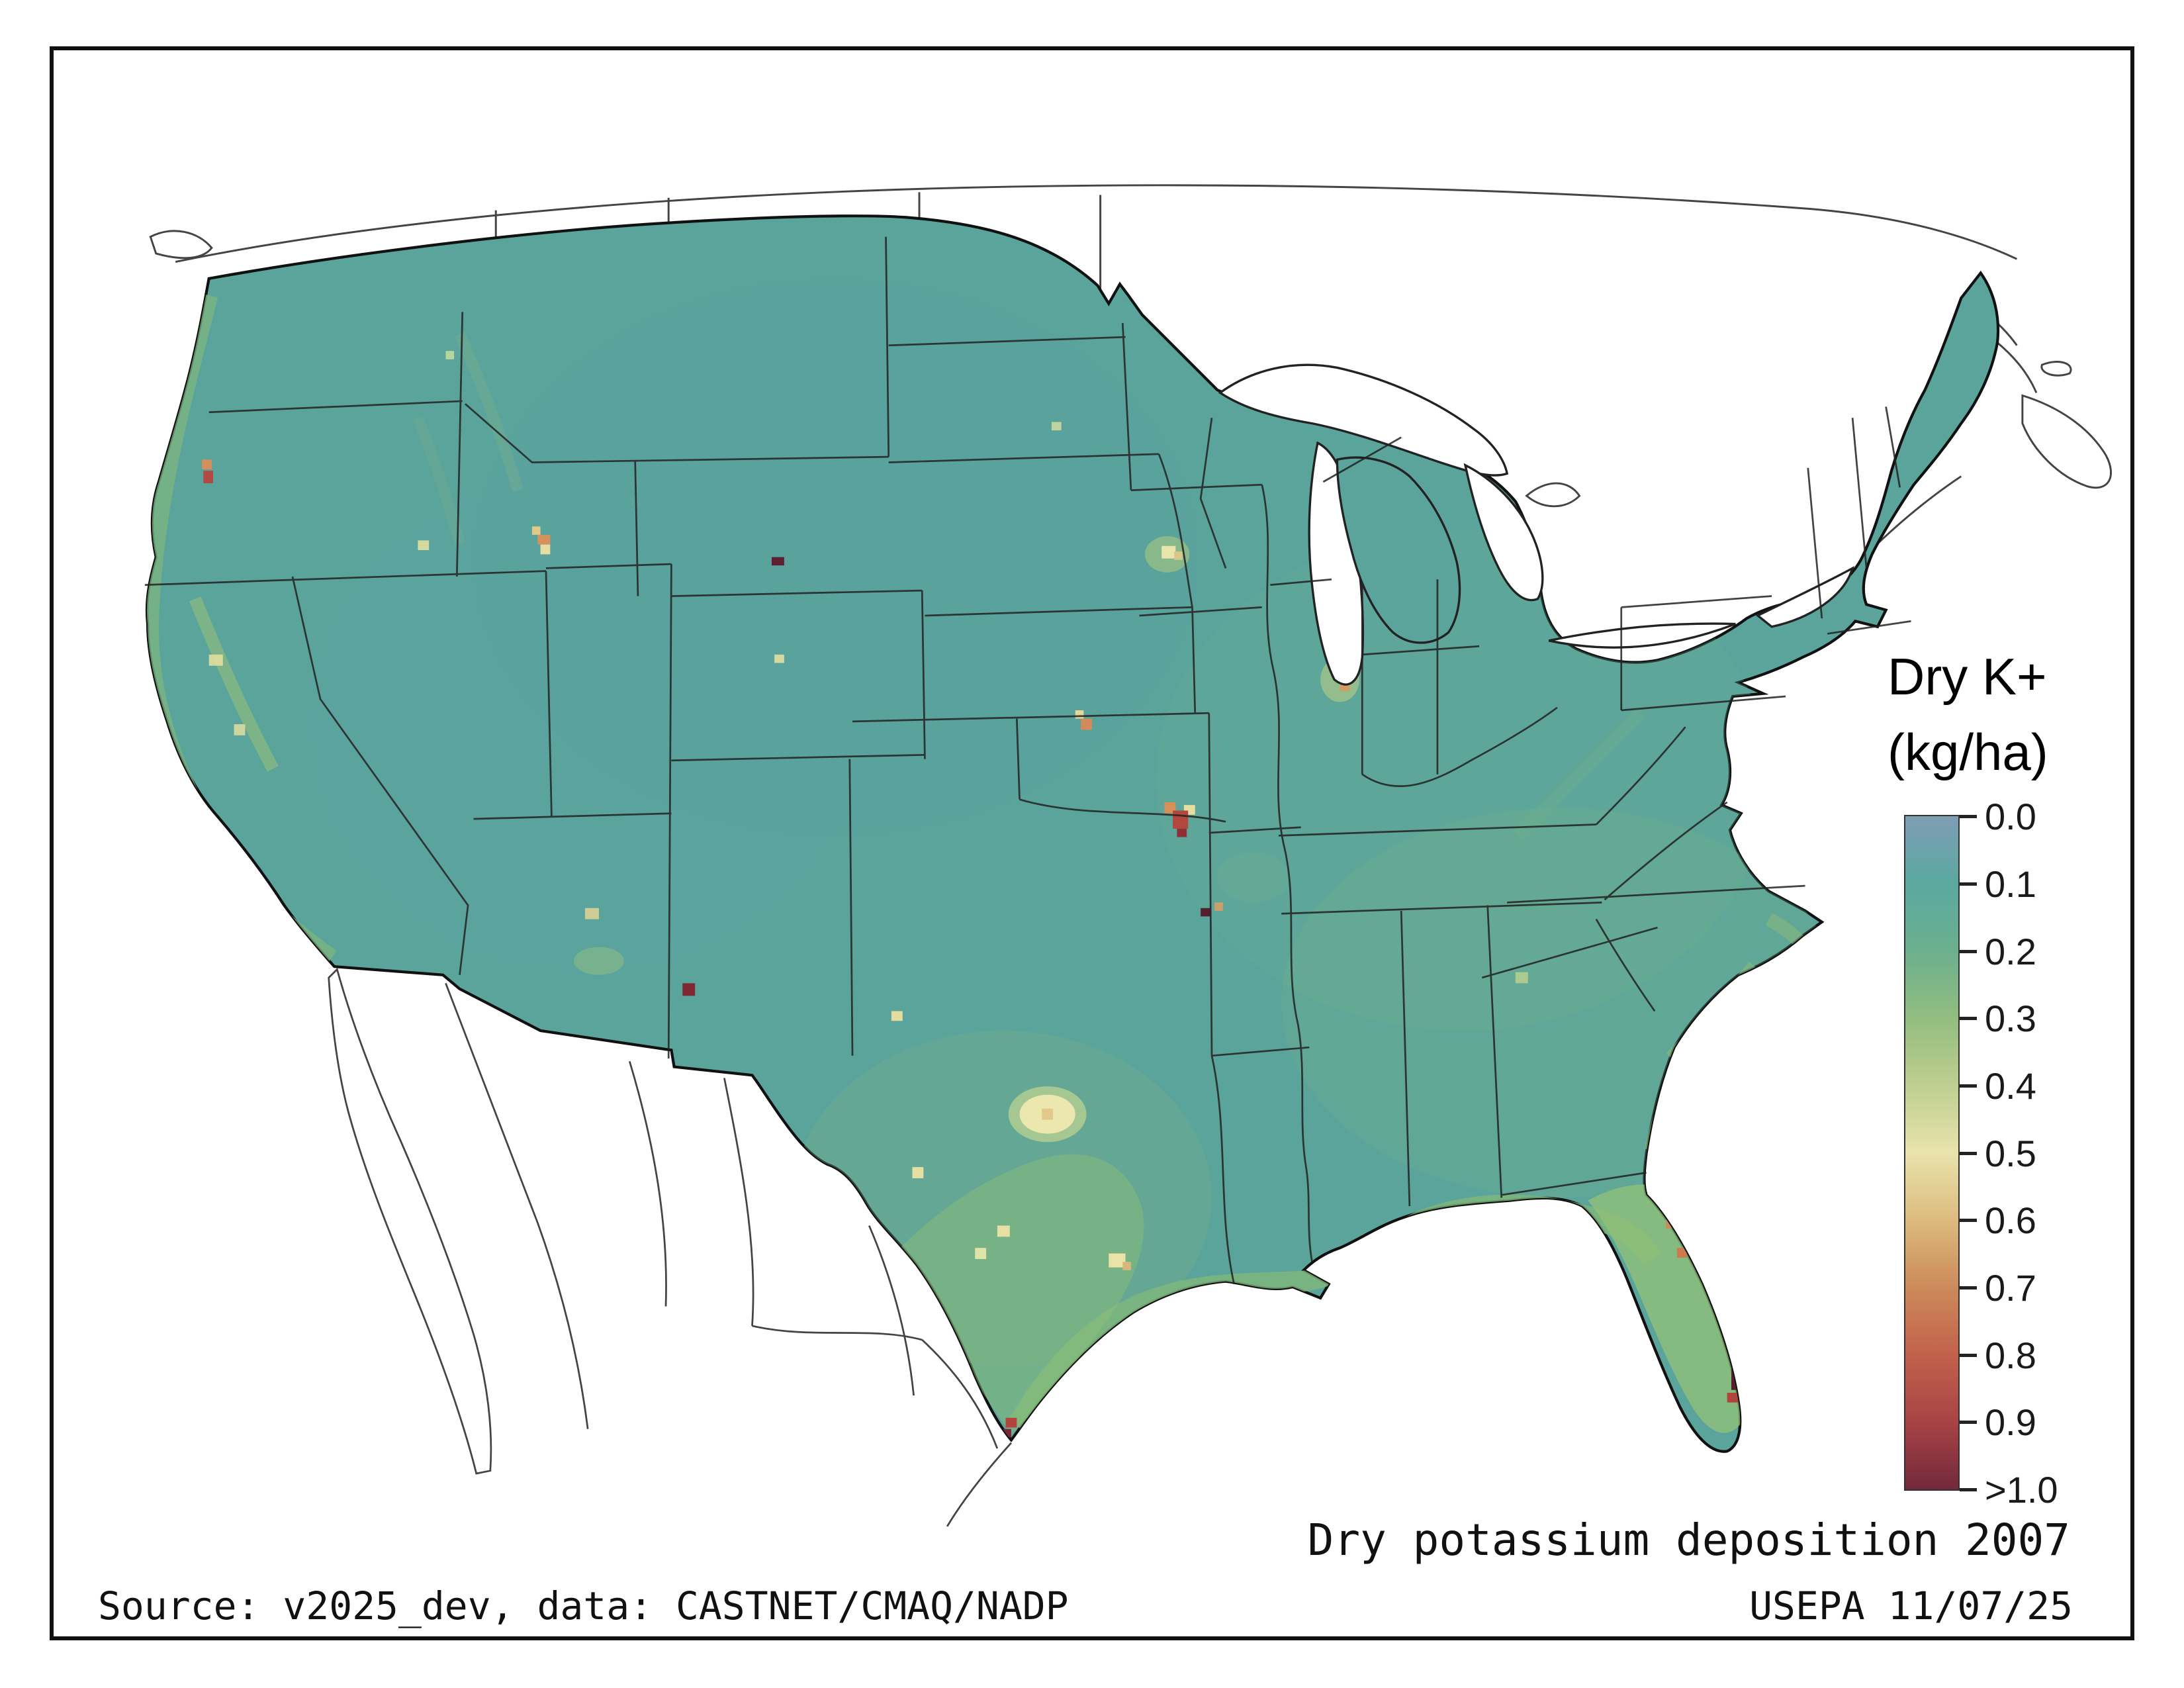 The image size is (2184, 1688). I want to click on legend-tick-10: >1.0, so click(2009, 1489).